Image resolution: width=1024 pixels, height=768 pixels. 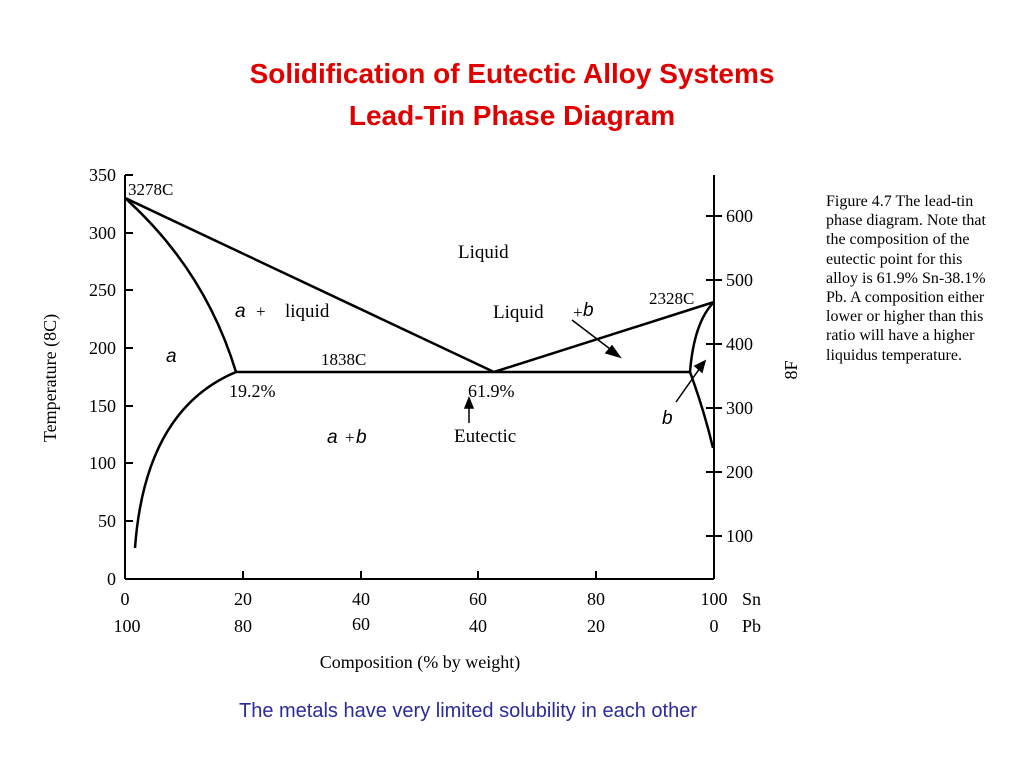 What do you see at coordinates (361, 437) in the screenshot?
I see `alpha-beta-b: b` at bounding box center [361, 437].